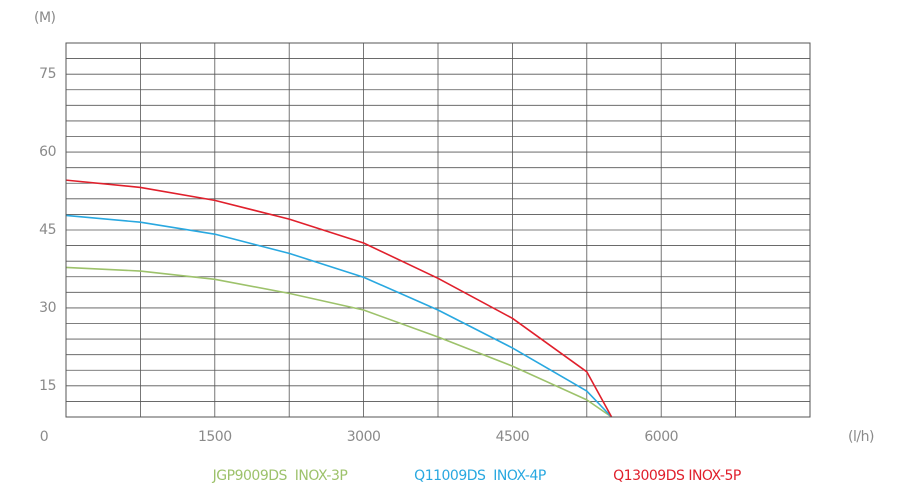  I want to click on x-tick-label: 4500, so click(513, 437).